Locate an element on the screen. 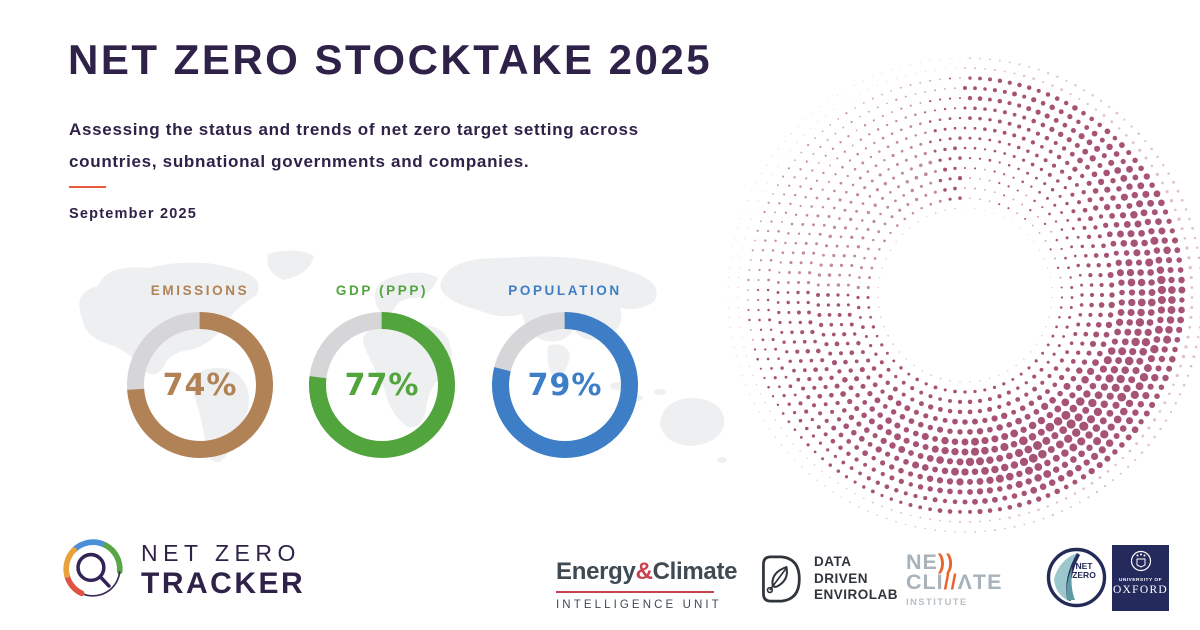 The image size is (1200, 630). eciu-rule is located at coordinates (635, 592).